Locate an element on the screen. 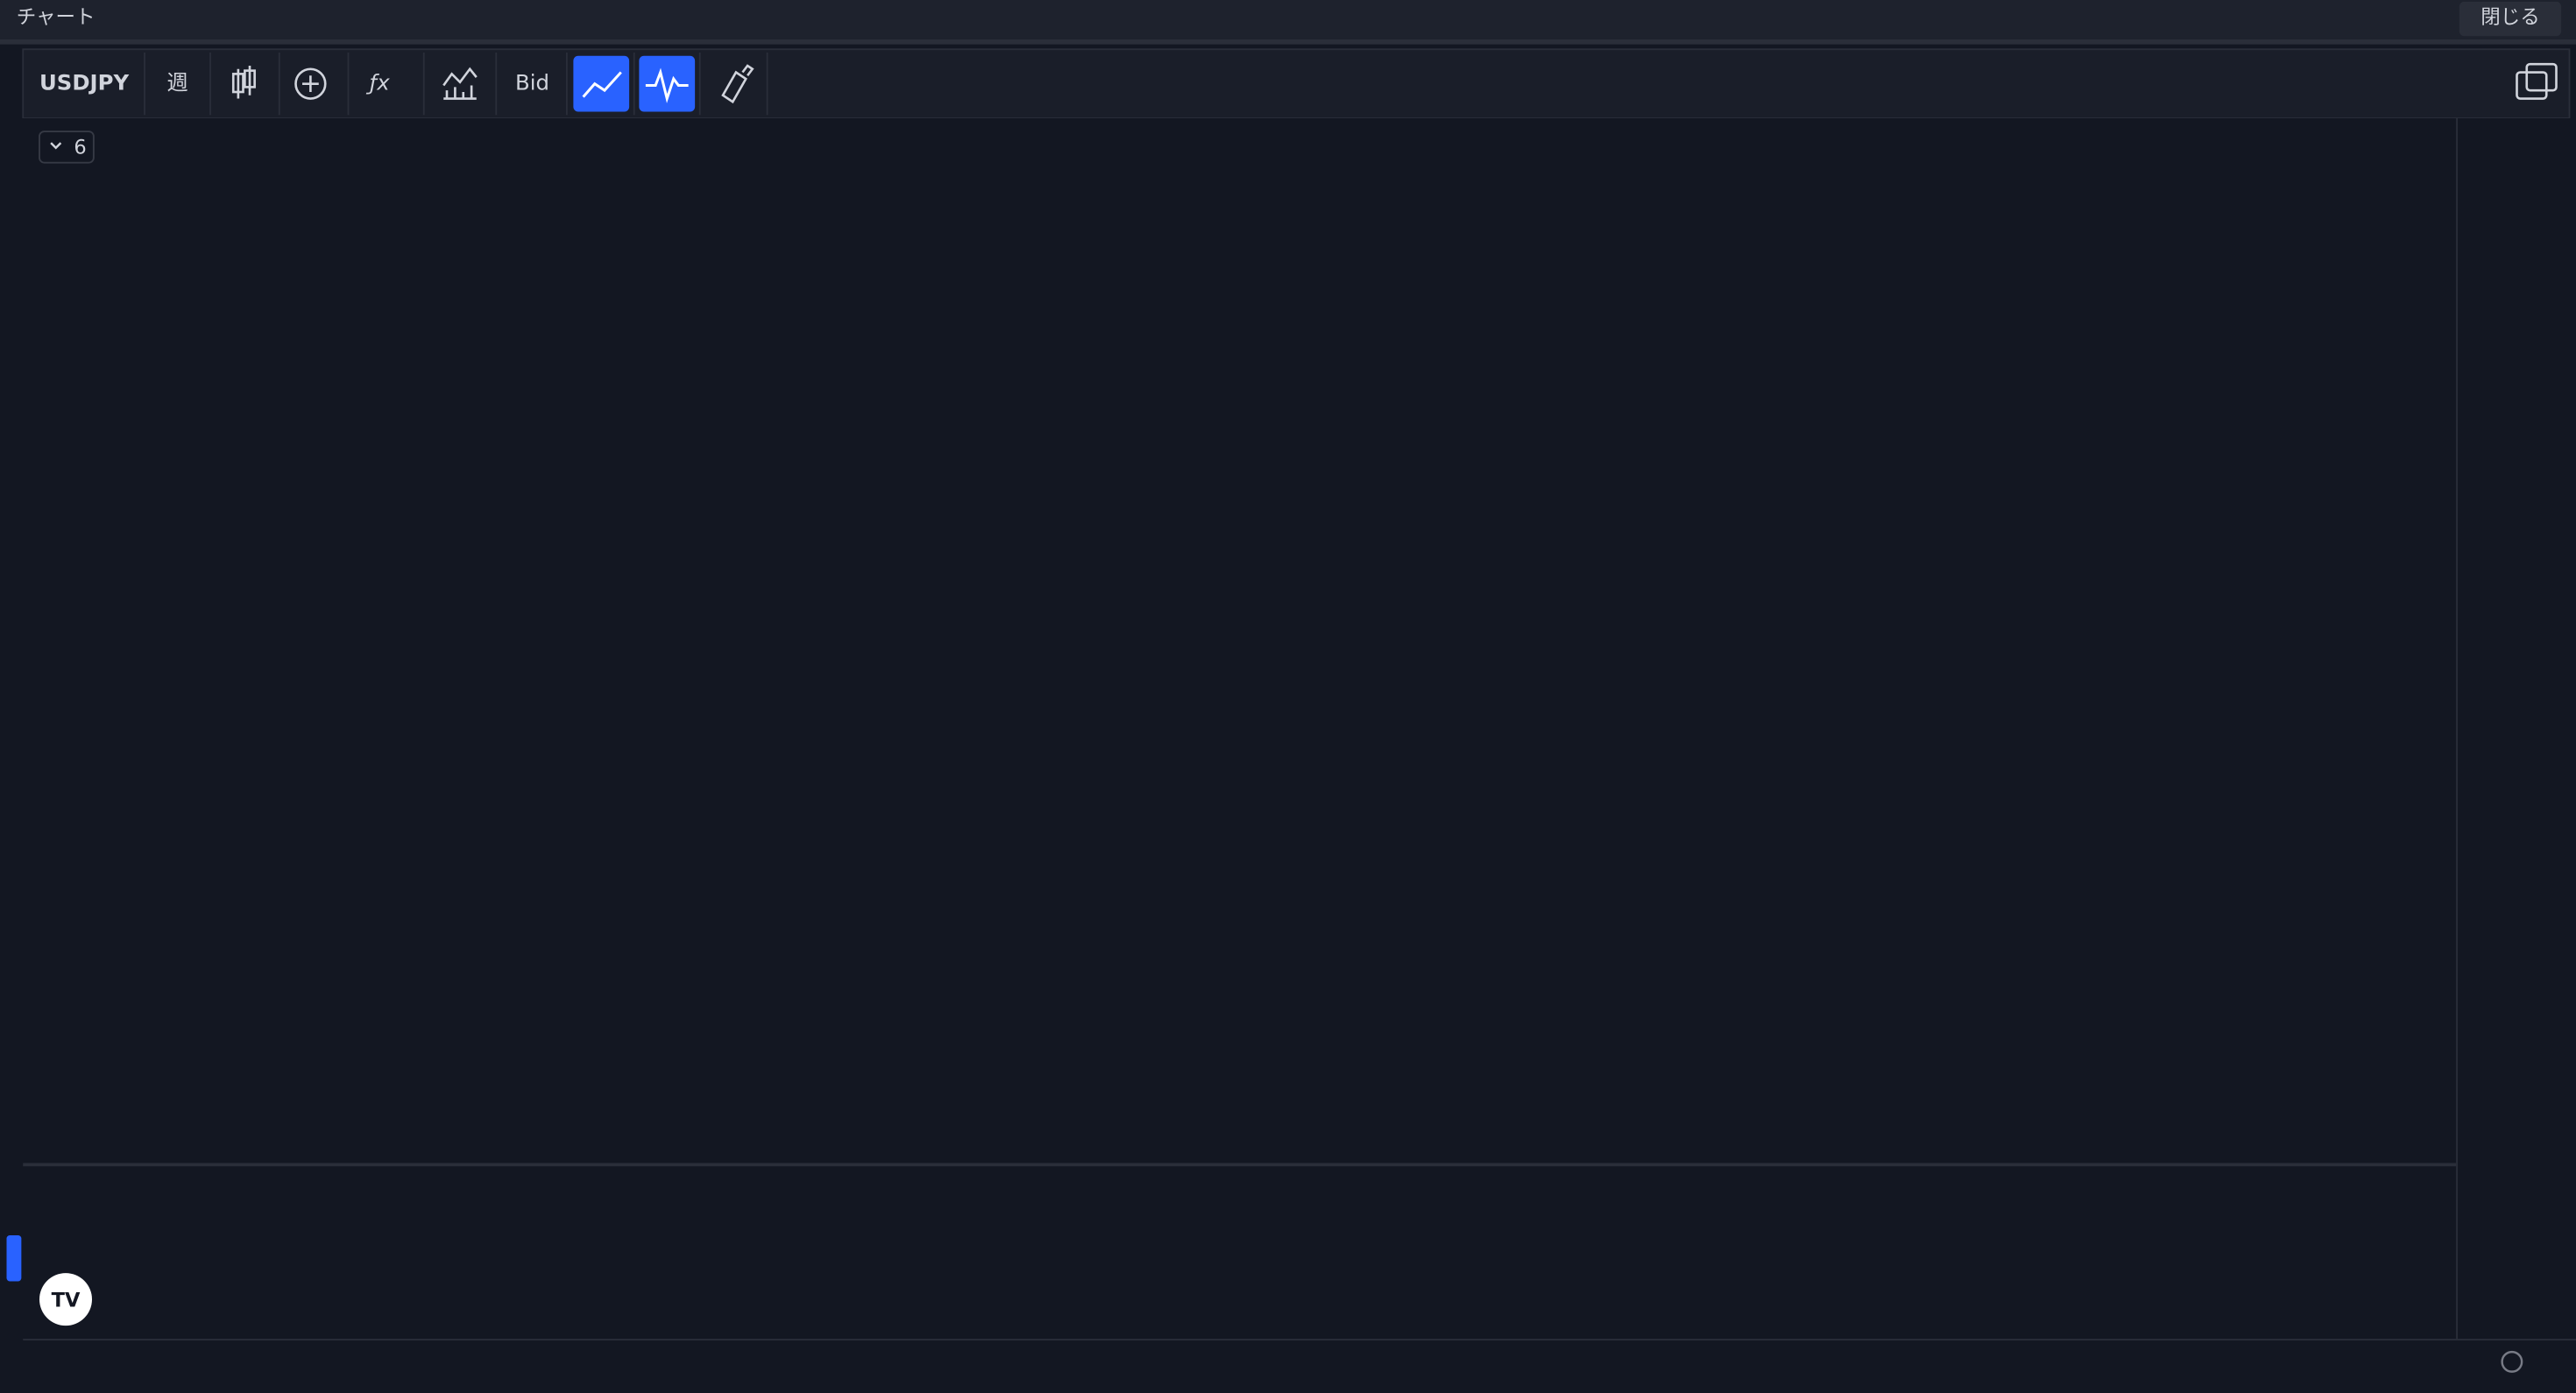  indicator-toggle is located at coordinates (67, 147).